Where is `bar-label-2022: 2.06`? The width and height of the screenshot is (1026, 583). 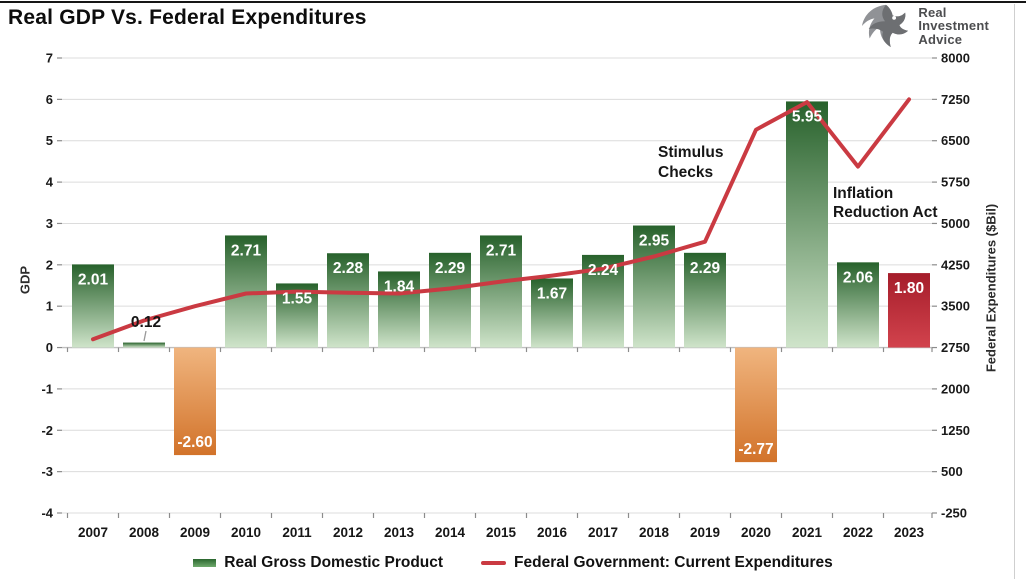 bar-label-2022: 2.06 is located at coordinates (858, 277).